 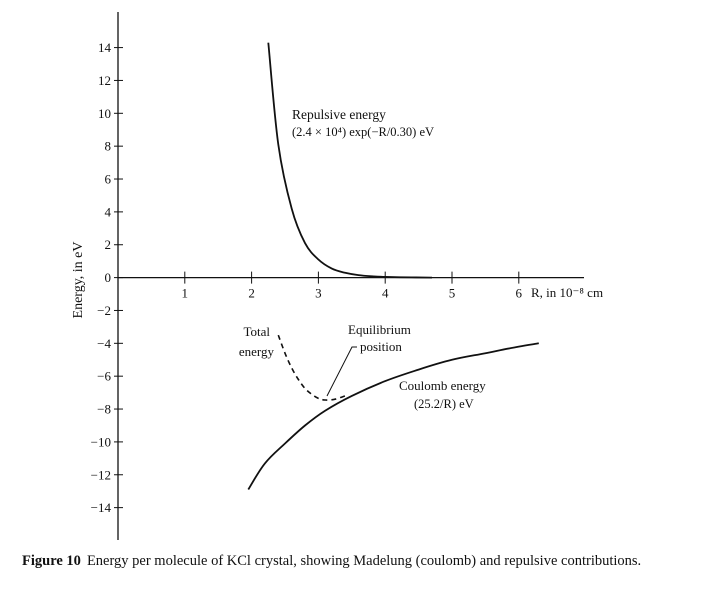 What do you see at coordinates (78, 280) in the screenshot?
I see `y-axis-label: Energy, in eV` at bounding box center [78, 280].